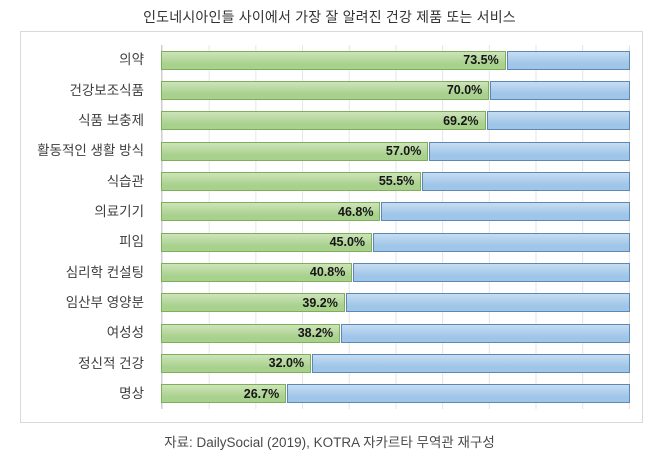 The width and height of the screenshot is (659, 463). What do you see at coordinates (111, 121) in the screenshot?
I see `category-label: 식품 보충제` at bounding box center [111, 121].